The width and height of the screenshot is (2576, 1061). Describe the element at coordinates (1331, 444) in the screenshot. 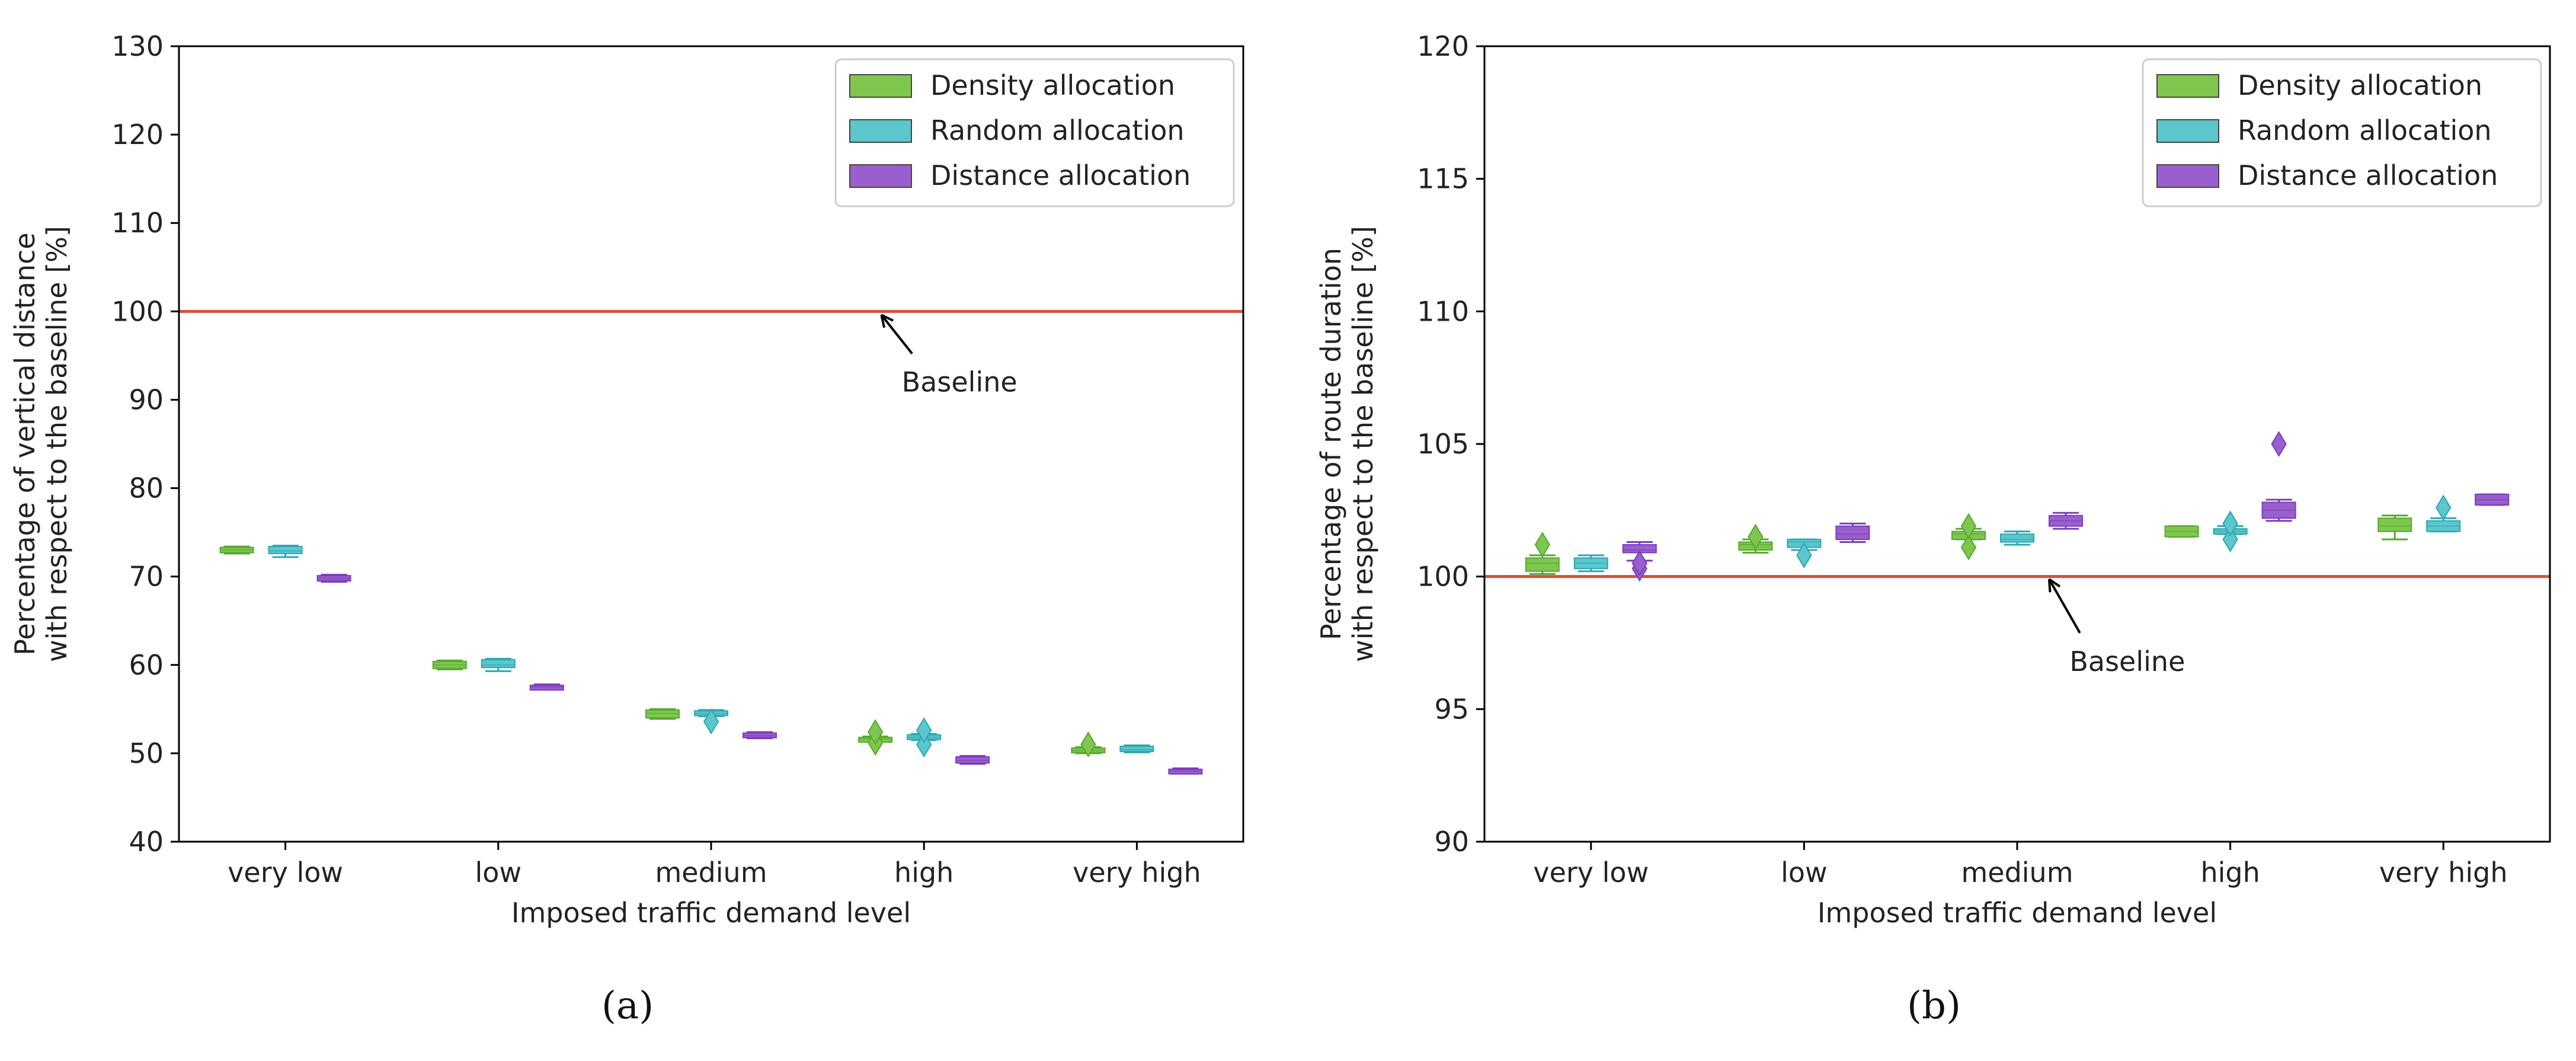

I see `y-axis-label-line1: Percentage of route duration` at that location.